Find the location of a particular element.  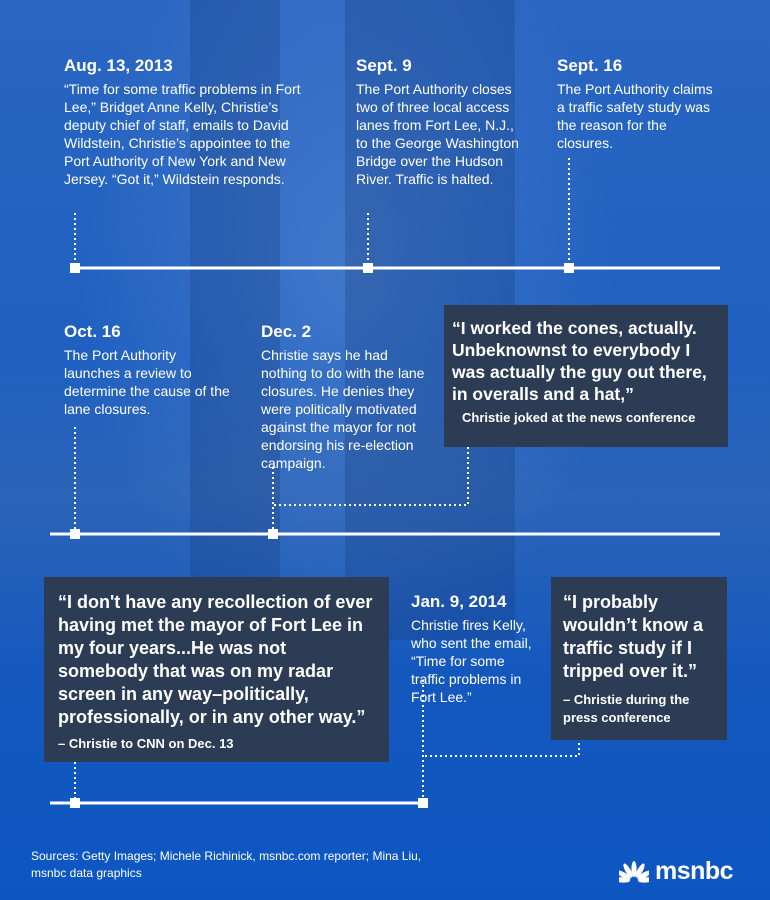

bridge-tower-left is located at coordinates (235, 310).